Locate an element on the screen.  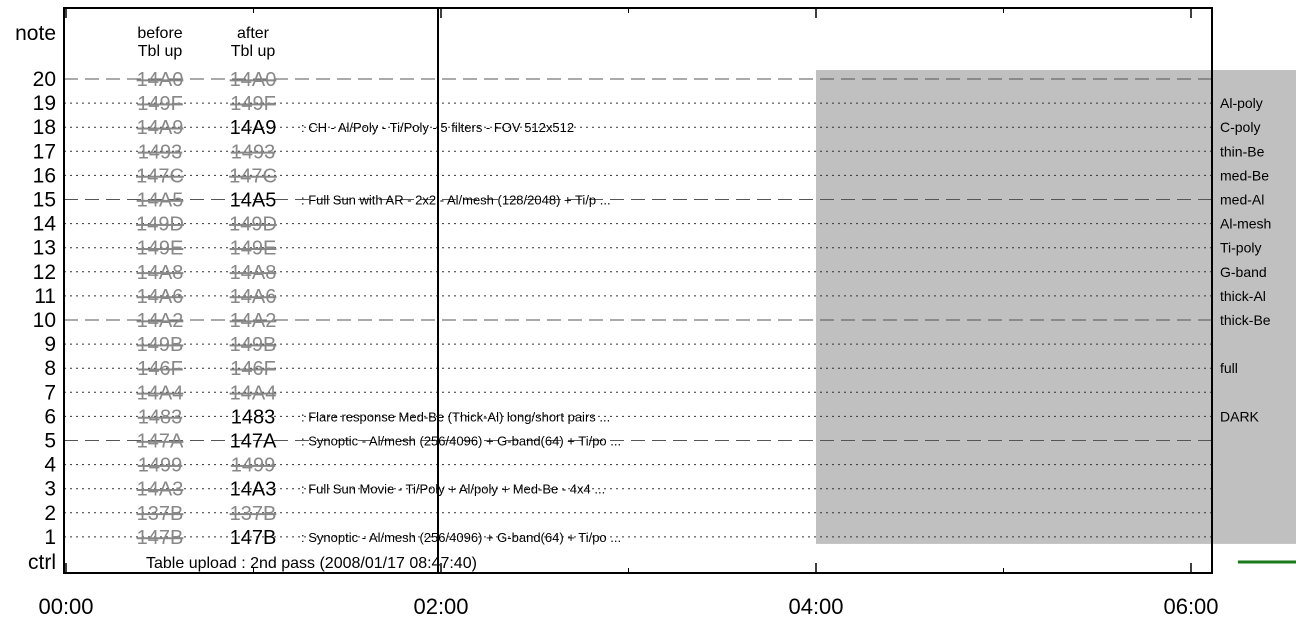
filter-label-med-al: med-Al is located at coordinates (1242, 200).